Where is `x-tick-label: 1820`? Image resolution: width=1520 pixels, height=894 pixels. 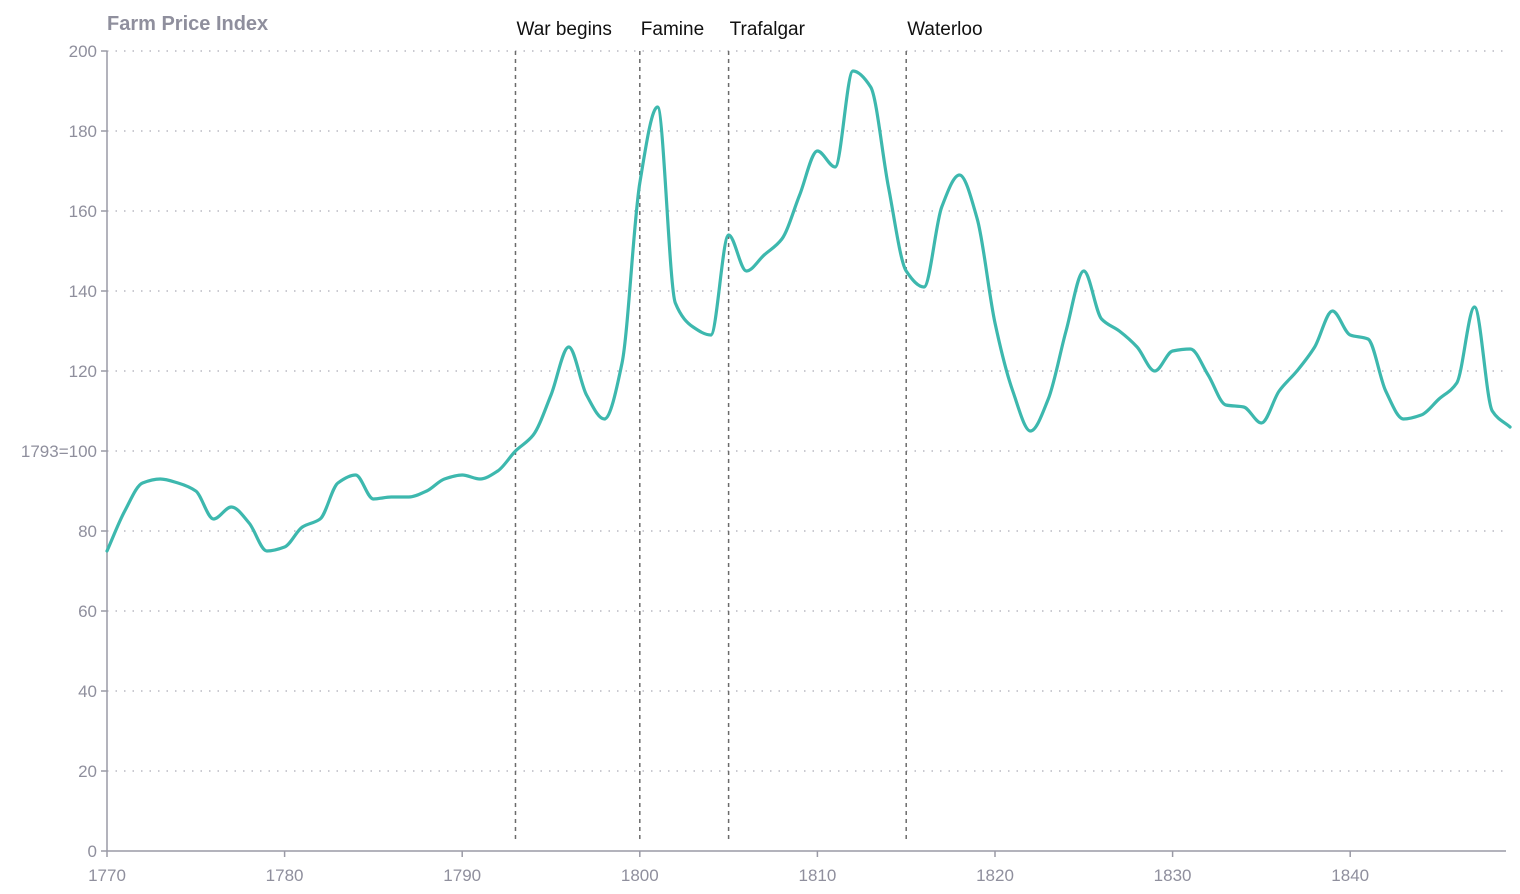 x-tick-label: 1820 is located at coordinates (995, 875).